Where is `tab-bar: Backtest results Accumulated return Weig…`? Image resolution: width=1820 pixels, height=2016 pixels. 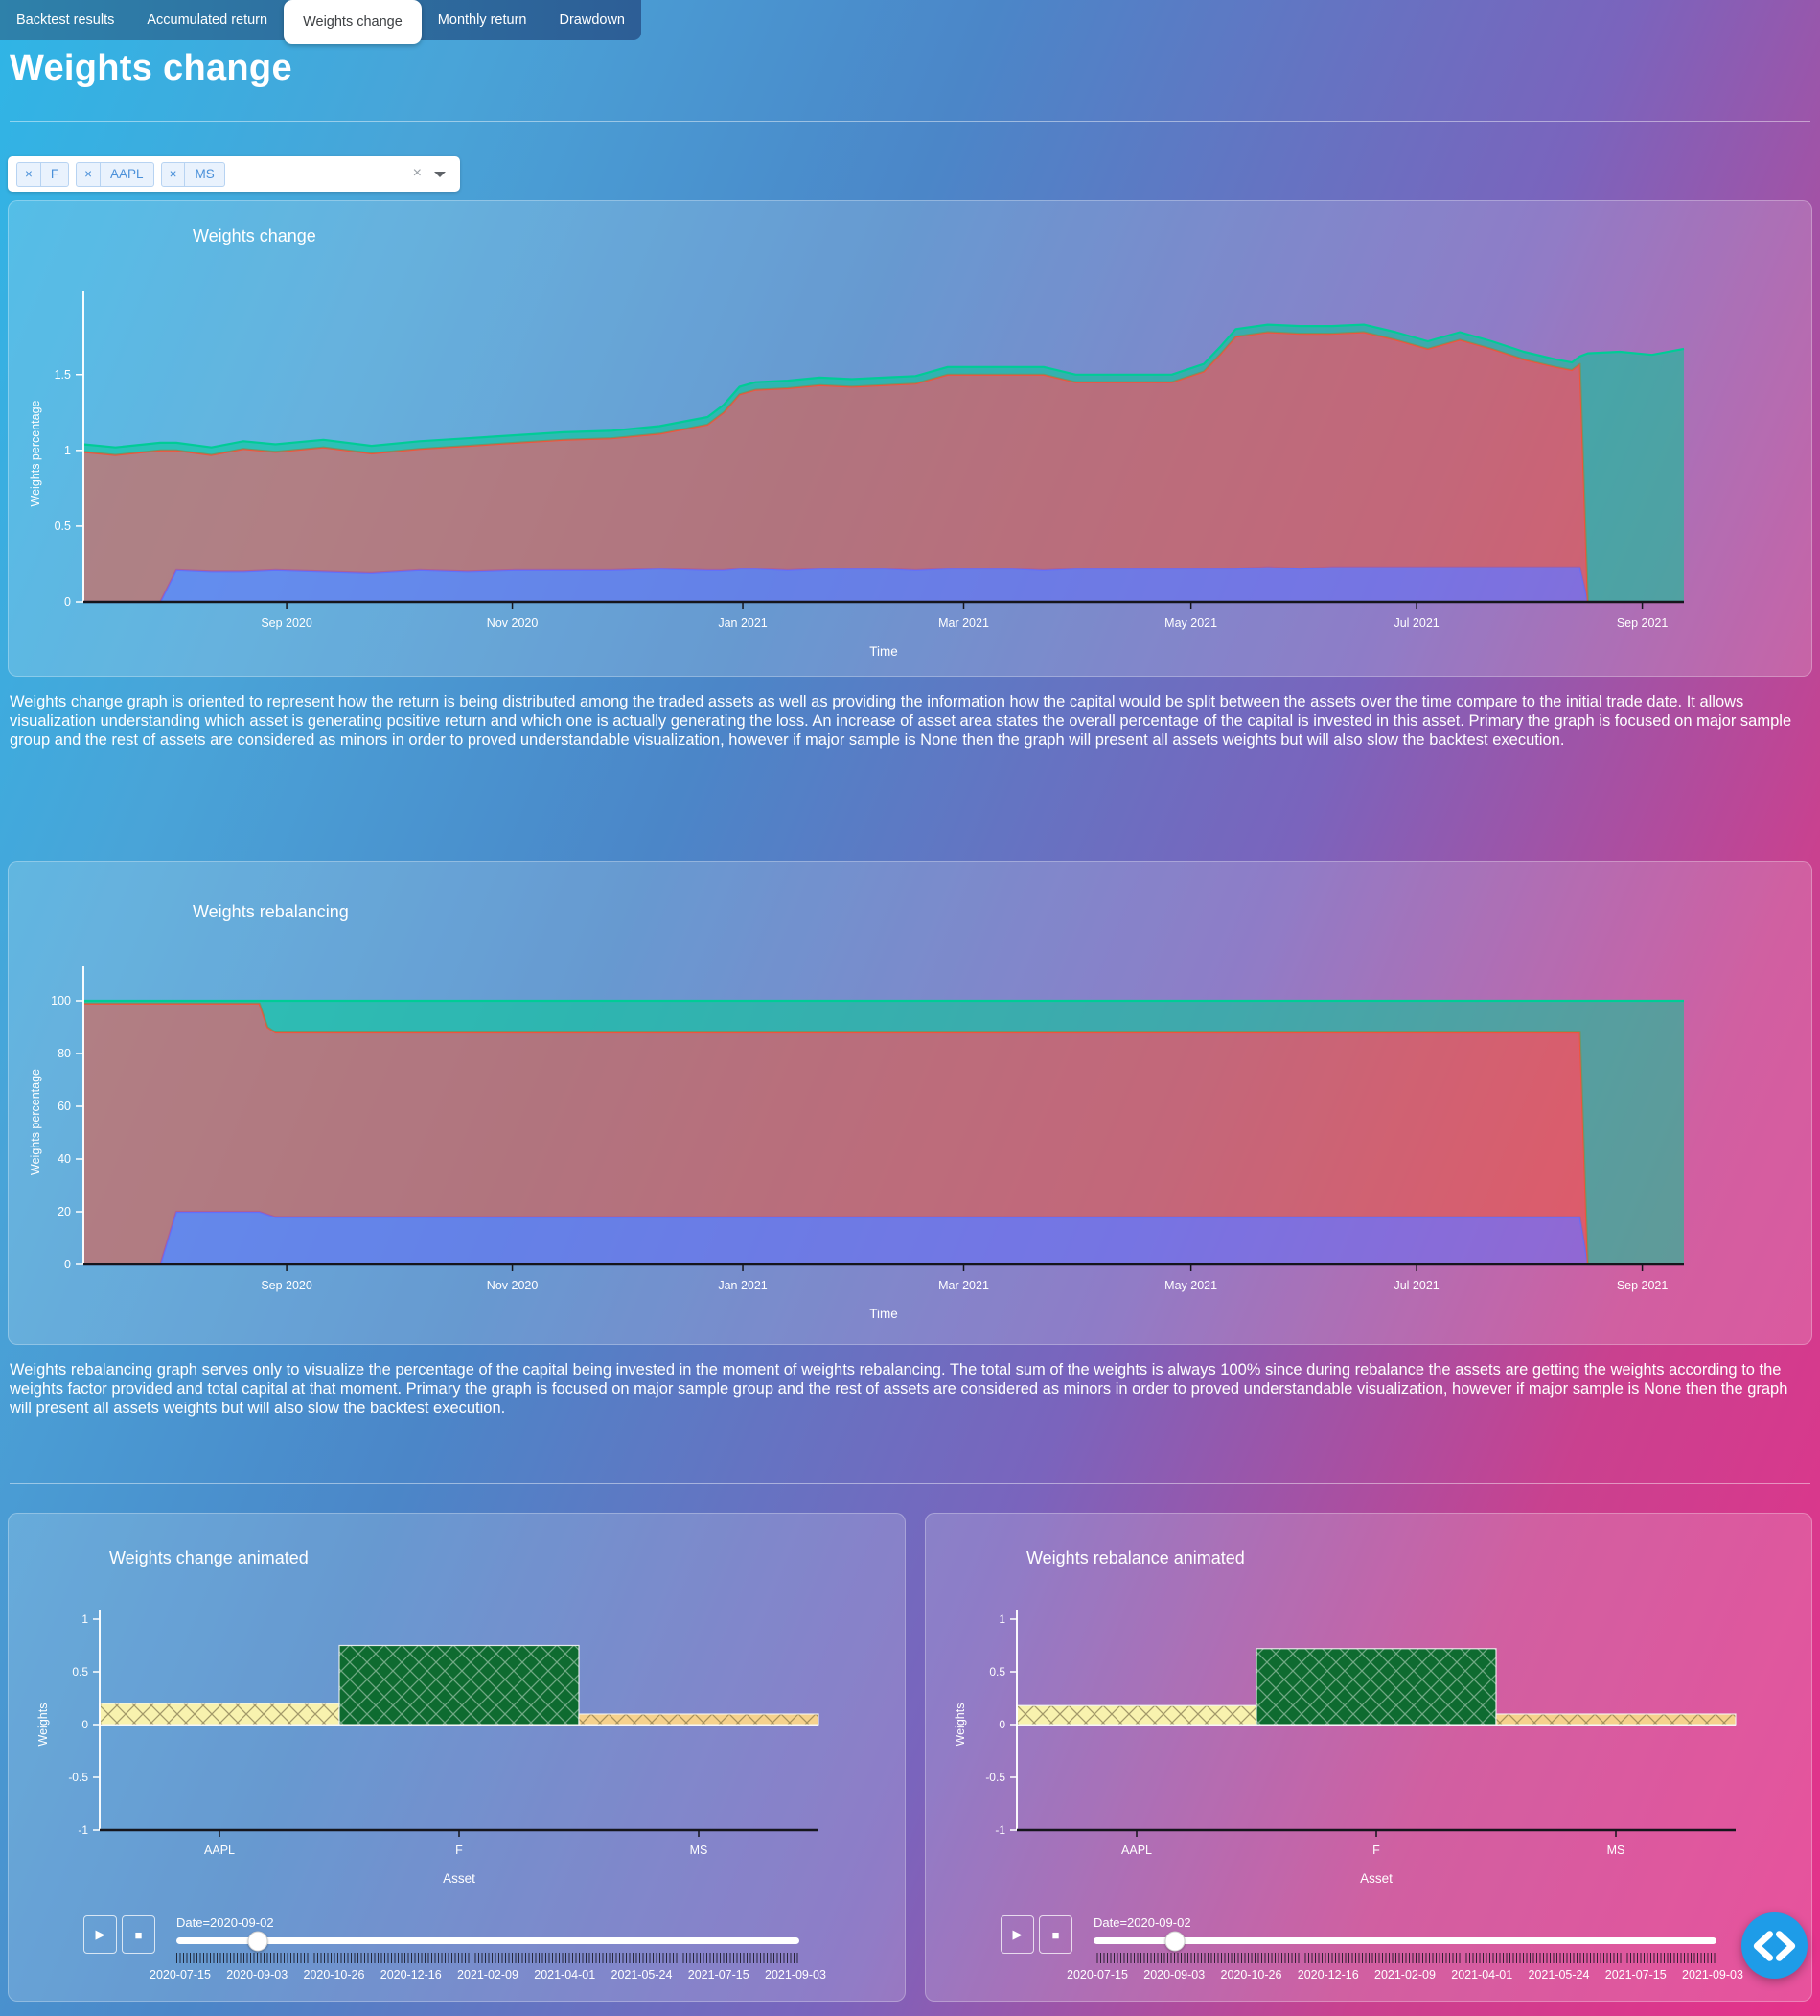 tab-bar: Backtest results Accumulated return Weig… is located at coordinates (320, 22).